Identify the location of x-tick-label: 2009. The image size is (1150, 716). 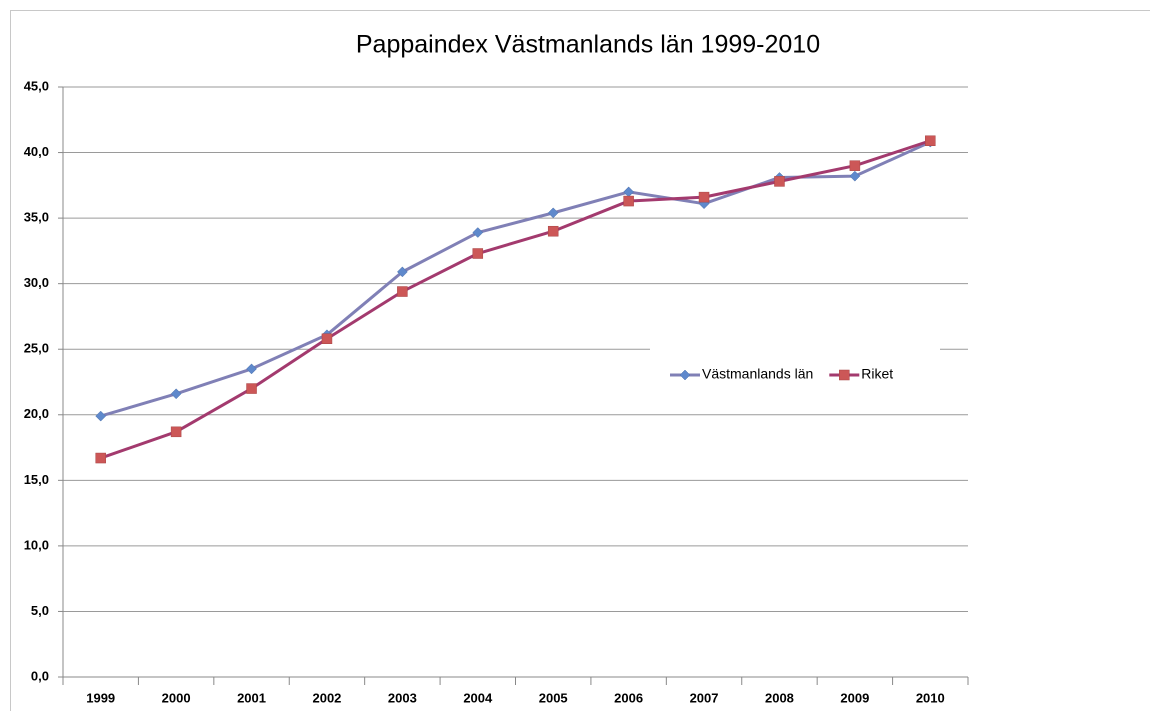
(854, 697).